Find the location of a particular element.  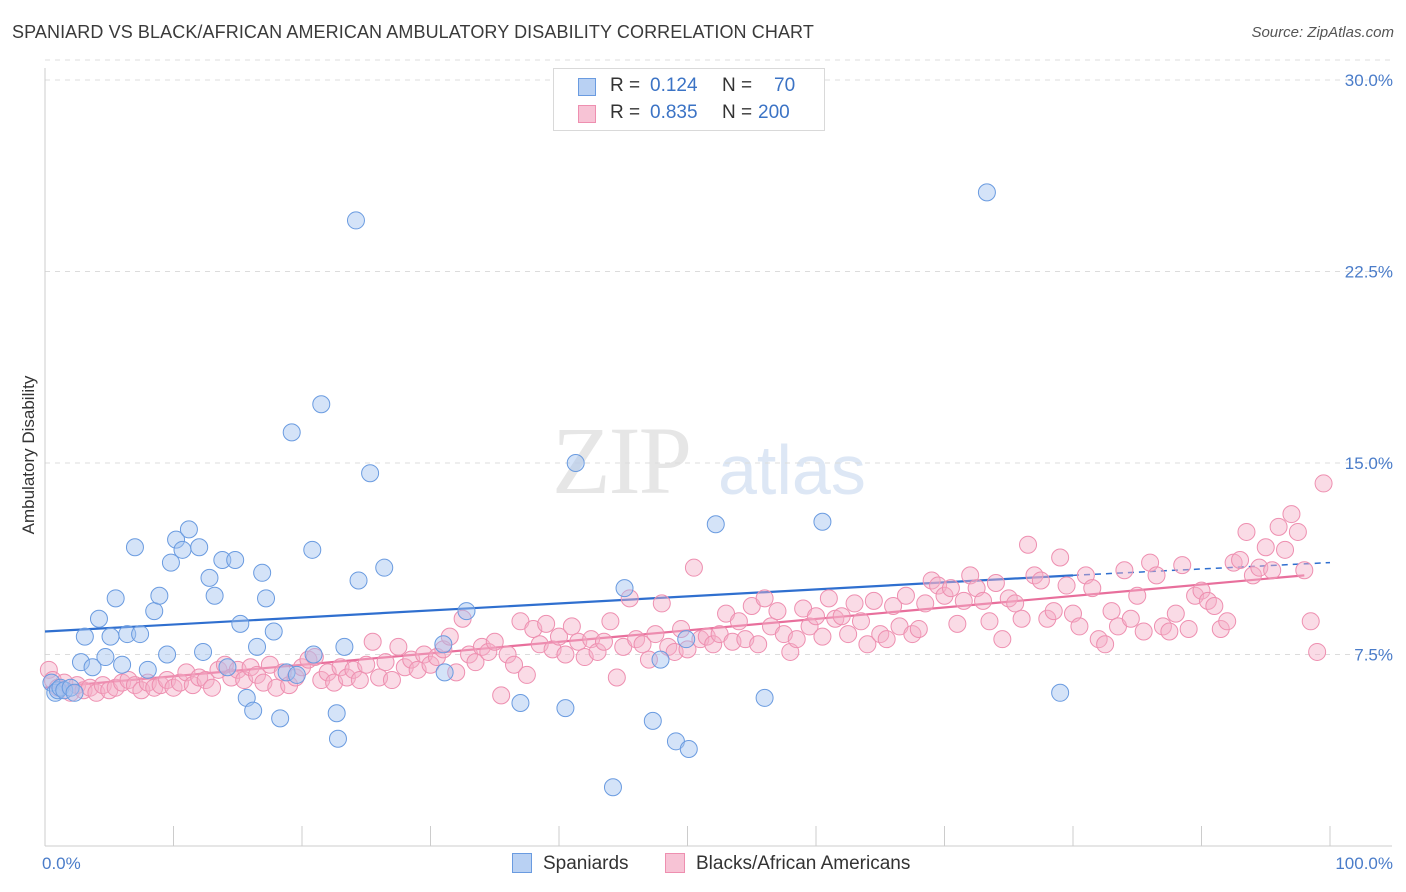

legend-n-value: 200 is located at coordinates (774, 112).